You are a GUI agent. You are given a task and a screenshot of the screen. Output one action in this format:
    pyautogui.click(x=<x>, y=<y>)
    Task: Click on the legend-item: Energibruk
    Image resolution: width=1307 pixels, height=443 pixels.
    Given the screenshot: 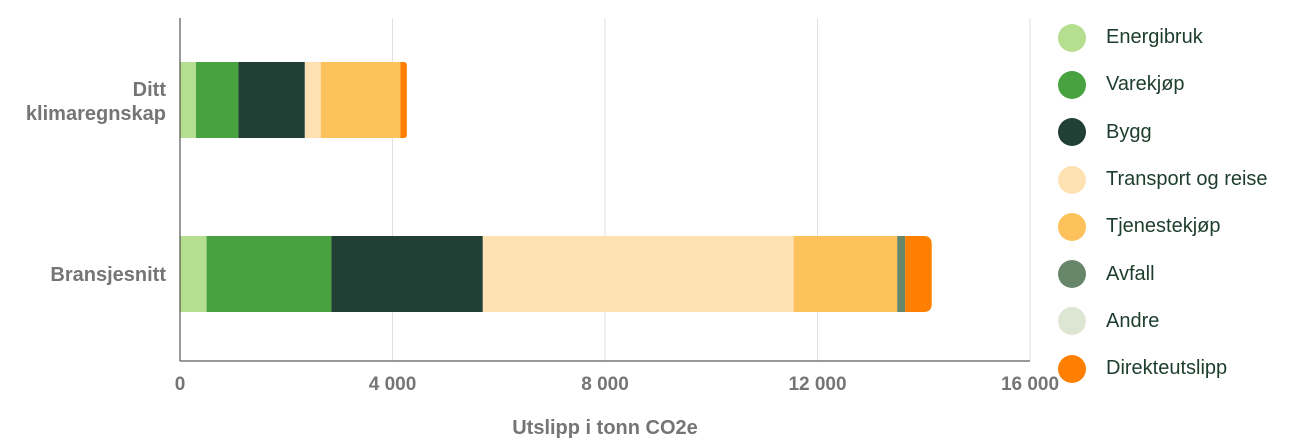 What is the action you would take?
    pyautogui.click(x=1180, y=37)
    